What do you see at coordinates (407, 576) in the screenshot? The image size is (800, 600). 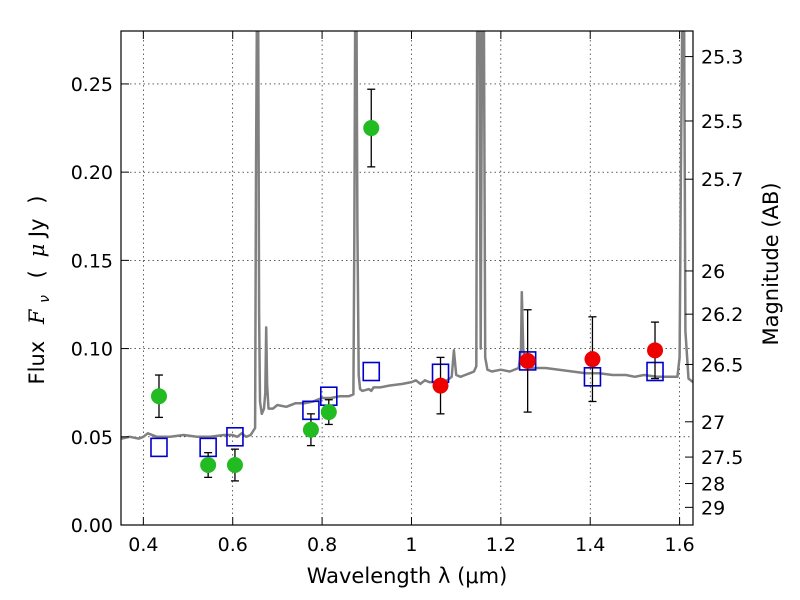 I see `x-axis-title: Wavelength λ (μm)` at bounding box center [407, 576].